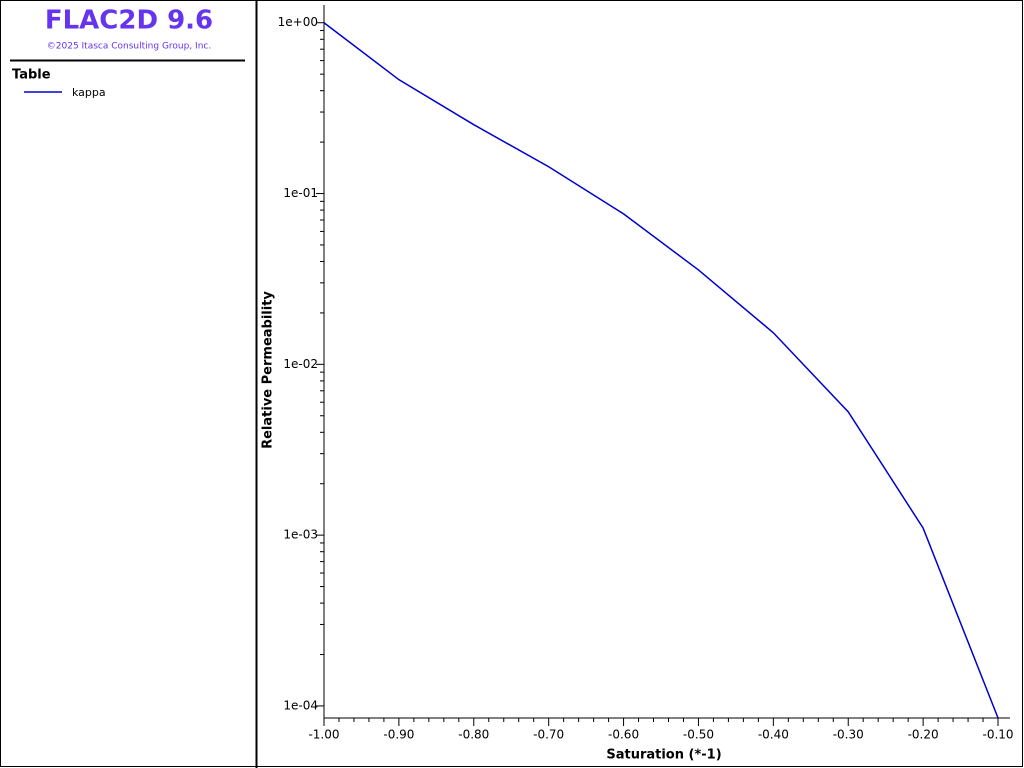  Describe the element at coordinates (300, 705) in the screenshot. I see `y-tick-label: 1e-04` at that location.